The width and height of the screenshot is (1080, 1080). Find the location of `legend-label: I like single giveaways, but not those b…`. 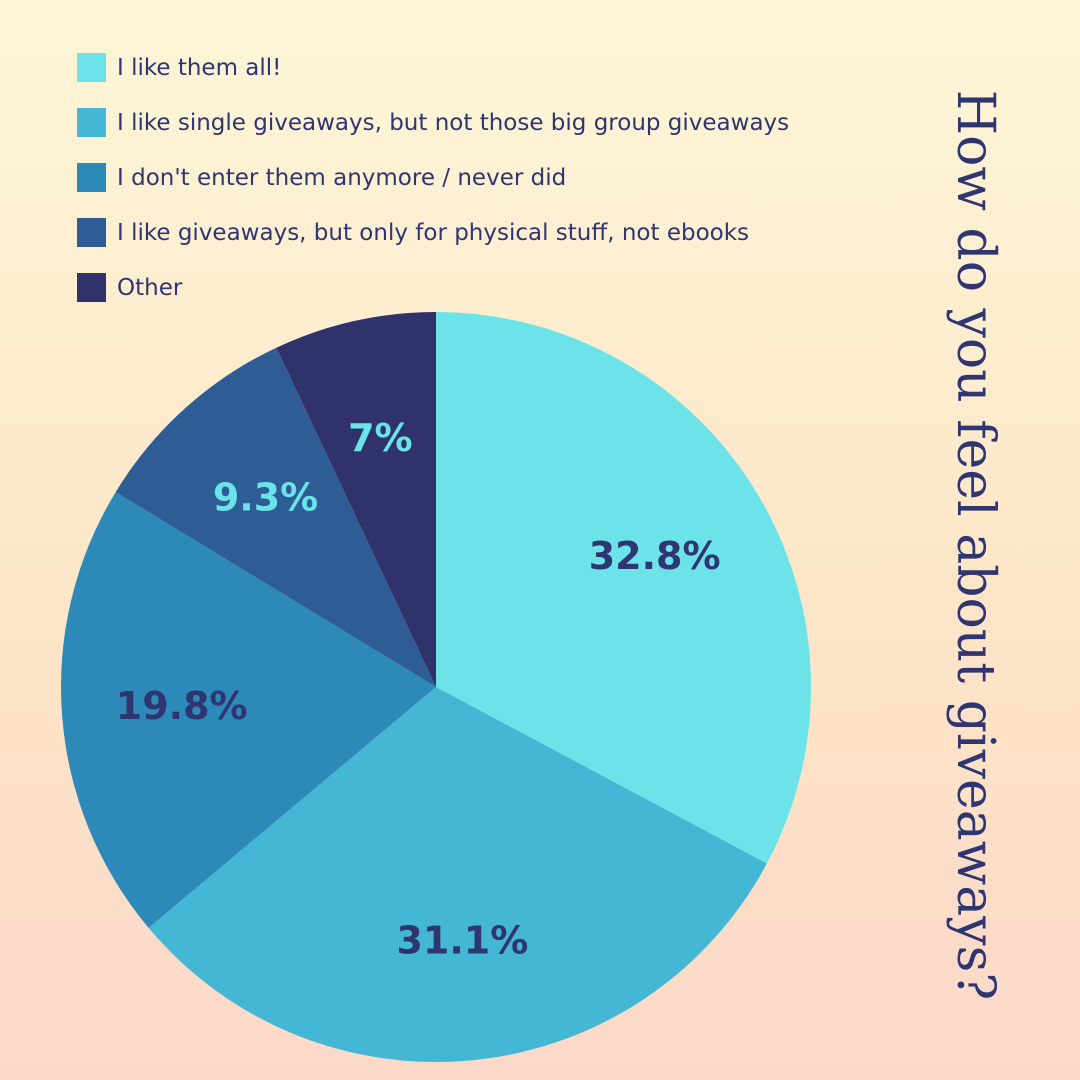

legend-label: I like single giveaways, but not those b… is located at coordinates (453, 122).